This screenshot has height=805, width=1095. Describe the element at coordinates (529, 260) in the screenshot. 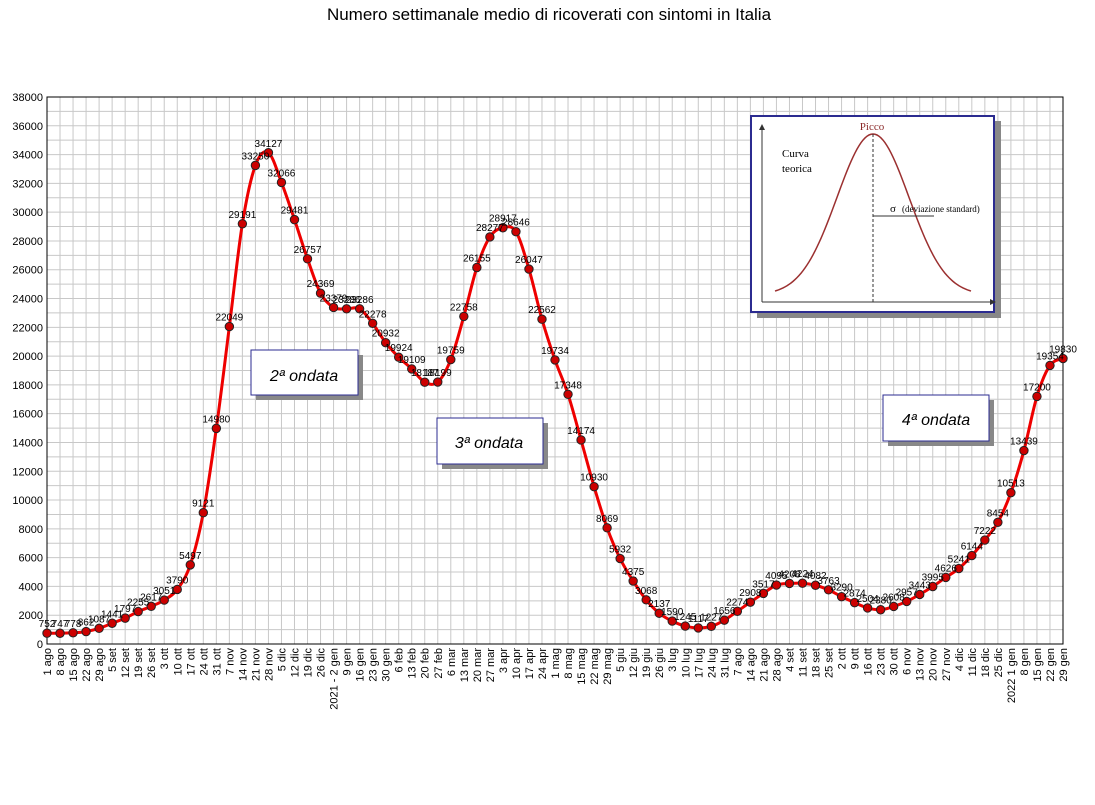

I see `data-label: 26047` at that location.